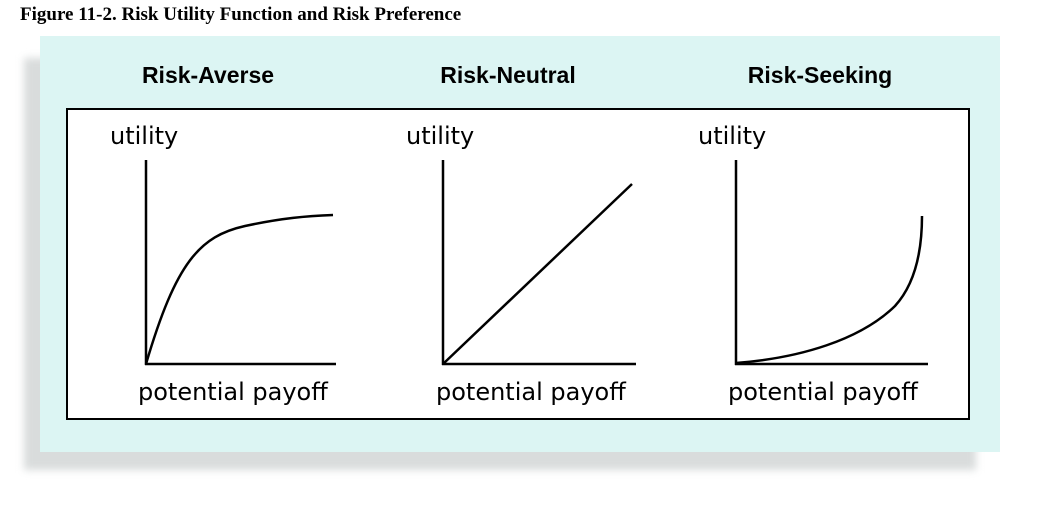 The width and height of the screenshot is (1046, 512). I want to click on risk-seeking-title: Risk-Seeking, so click(820, 75).